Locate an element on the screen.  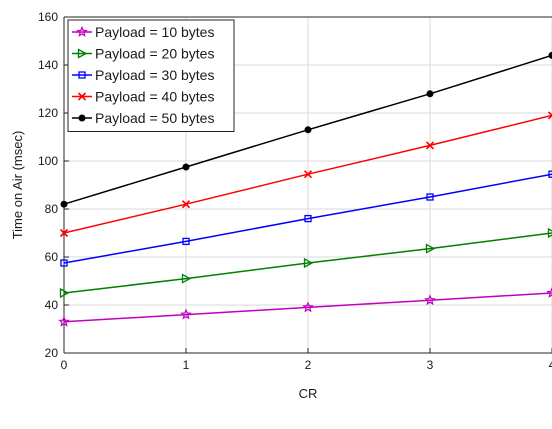
y-tick-label: 20 is located at coordinates (52, 353).